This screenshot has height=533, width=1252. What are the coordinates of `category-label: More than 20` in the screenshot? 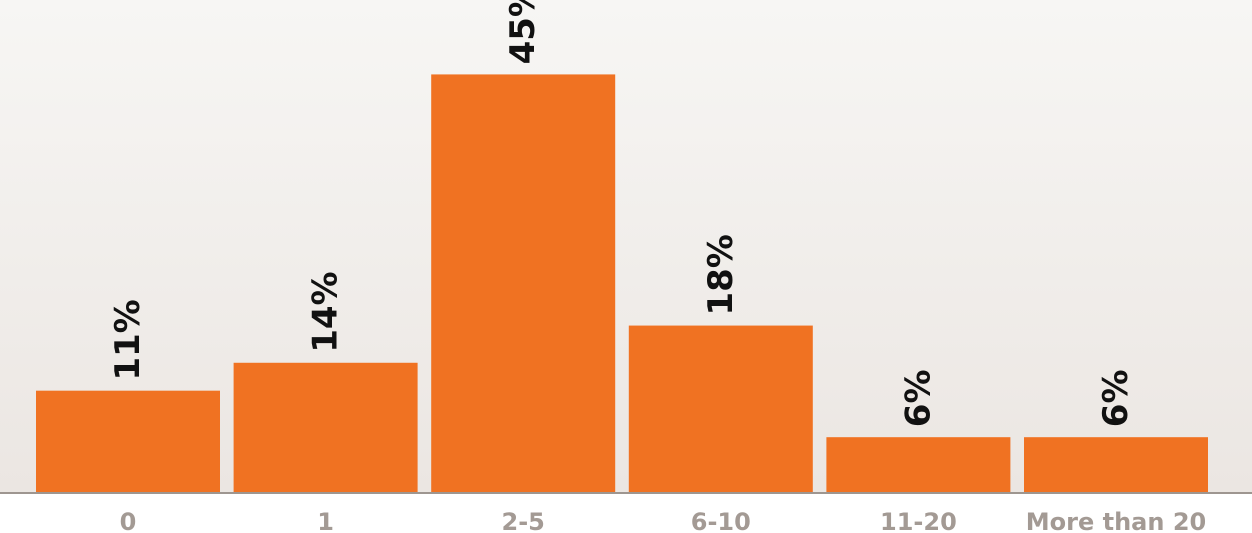 It's located at (1116, 520).